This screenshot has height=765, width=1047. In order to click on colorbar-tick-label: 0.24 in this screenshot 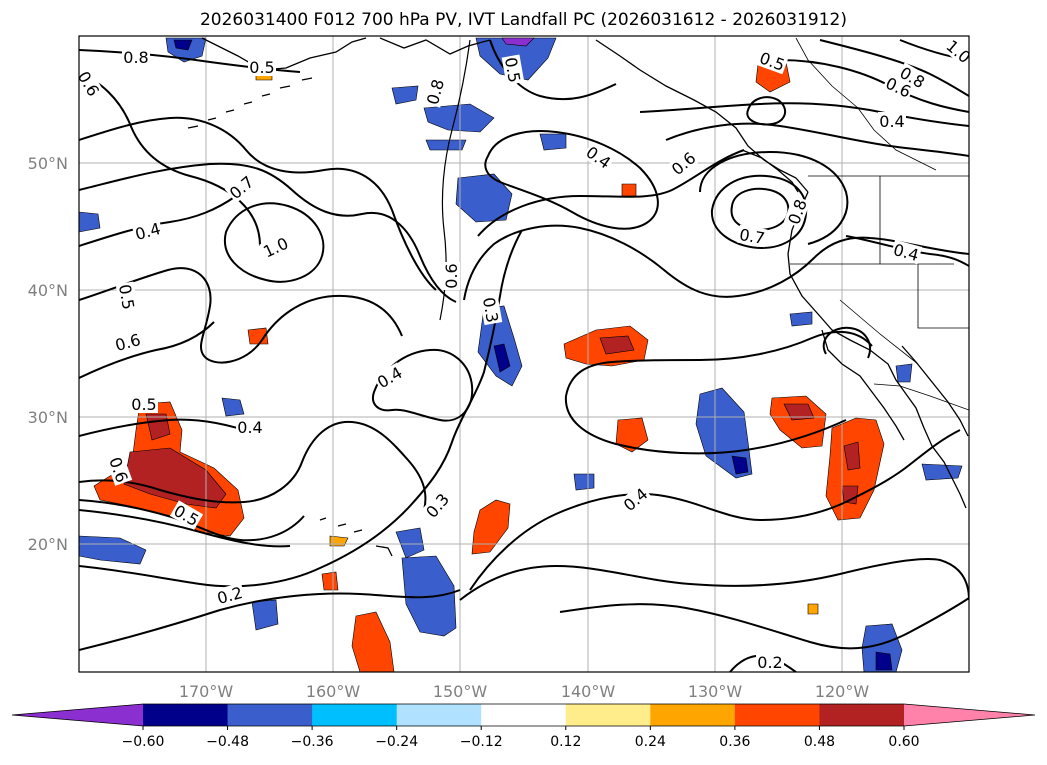, I will do `click(650, 742)`.